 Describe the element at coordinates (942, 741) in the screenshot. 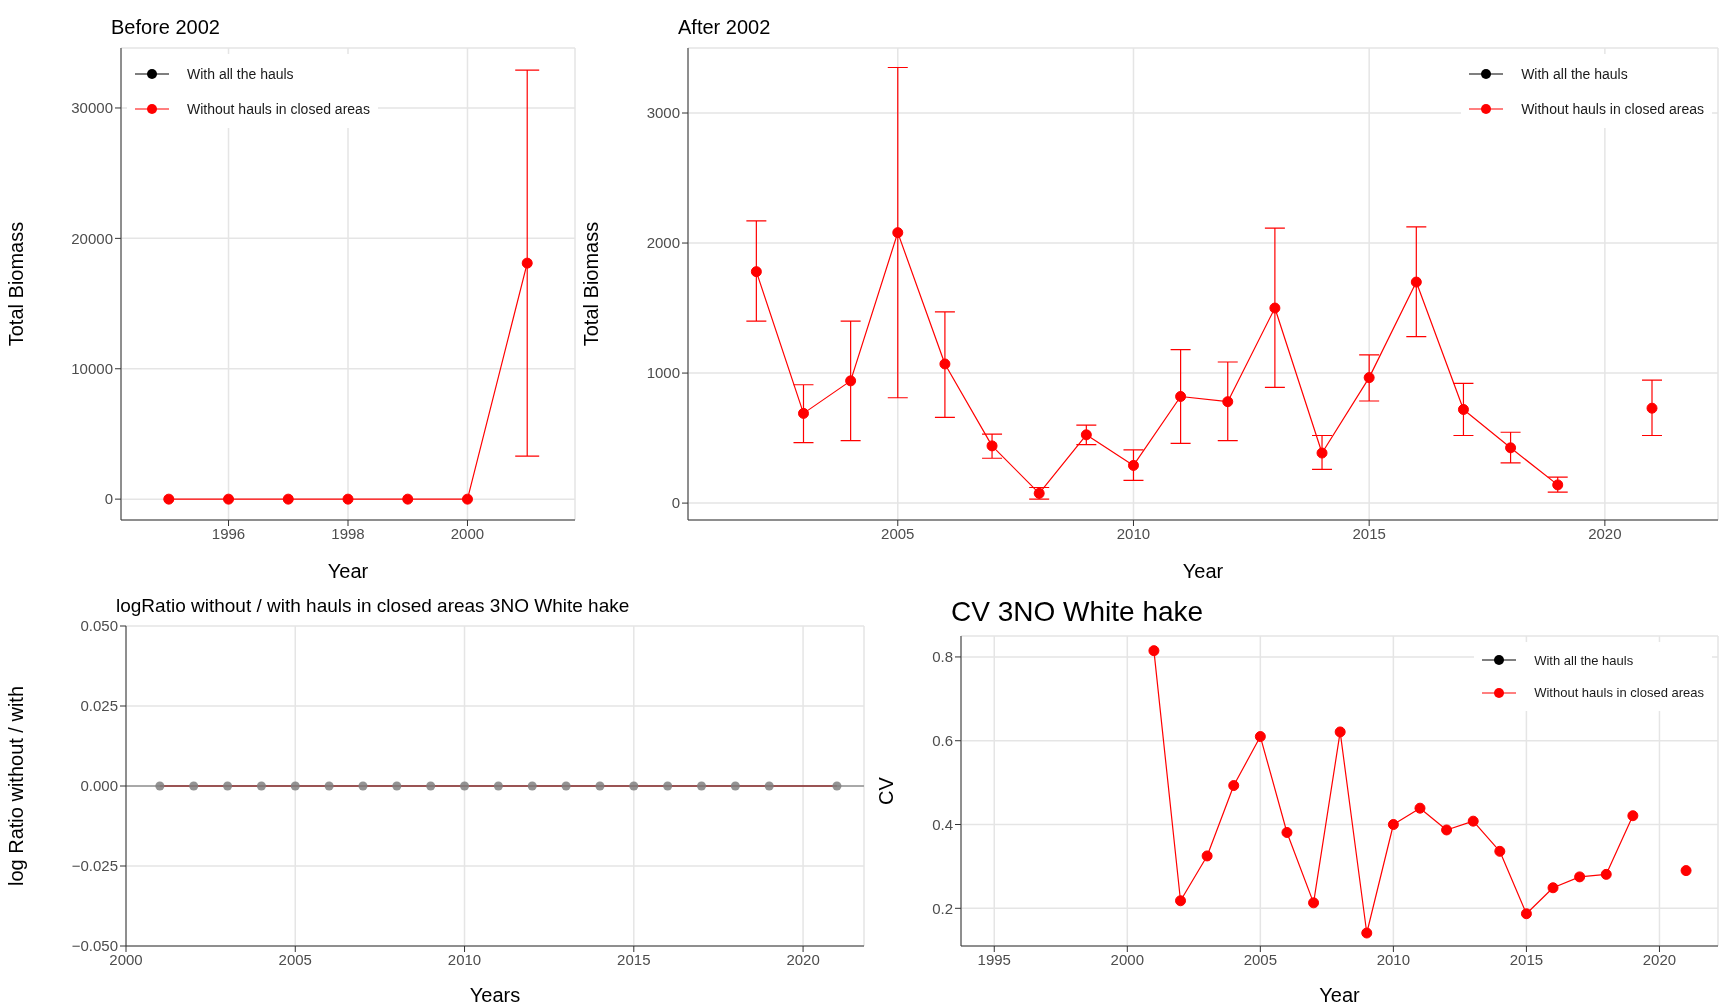

I see `y-tick-label: 0.6` at that location.